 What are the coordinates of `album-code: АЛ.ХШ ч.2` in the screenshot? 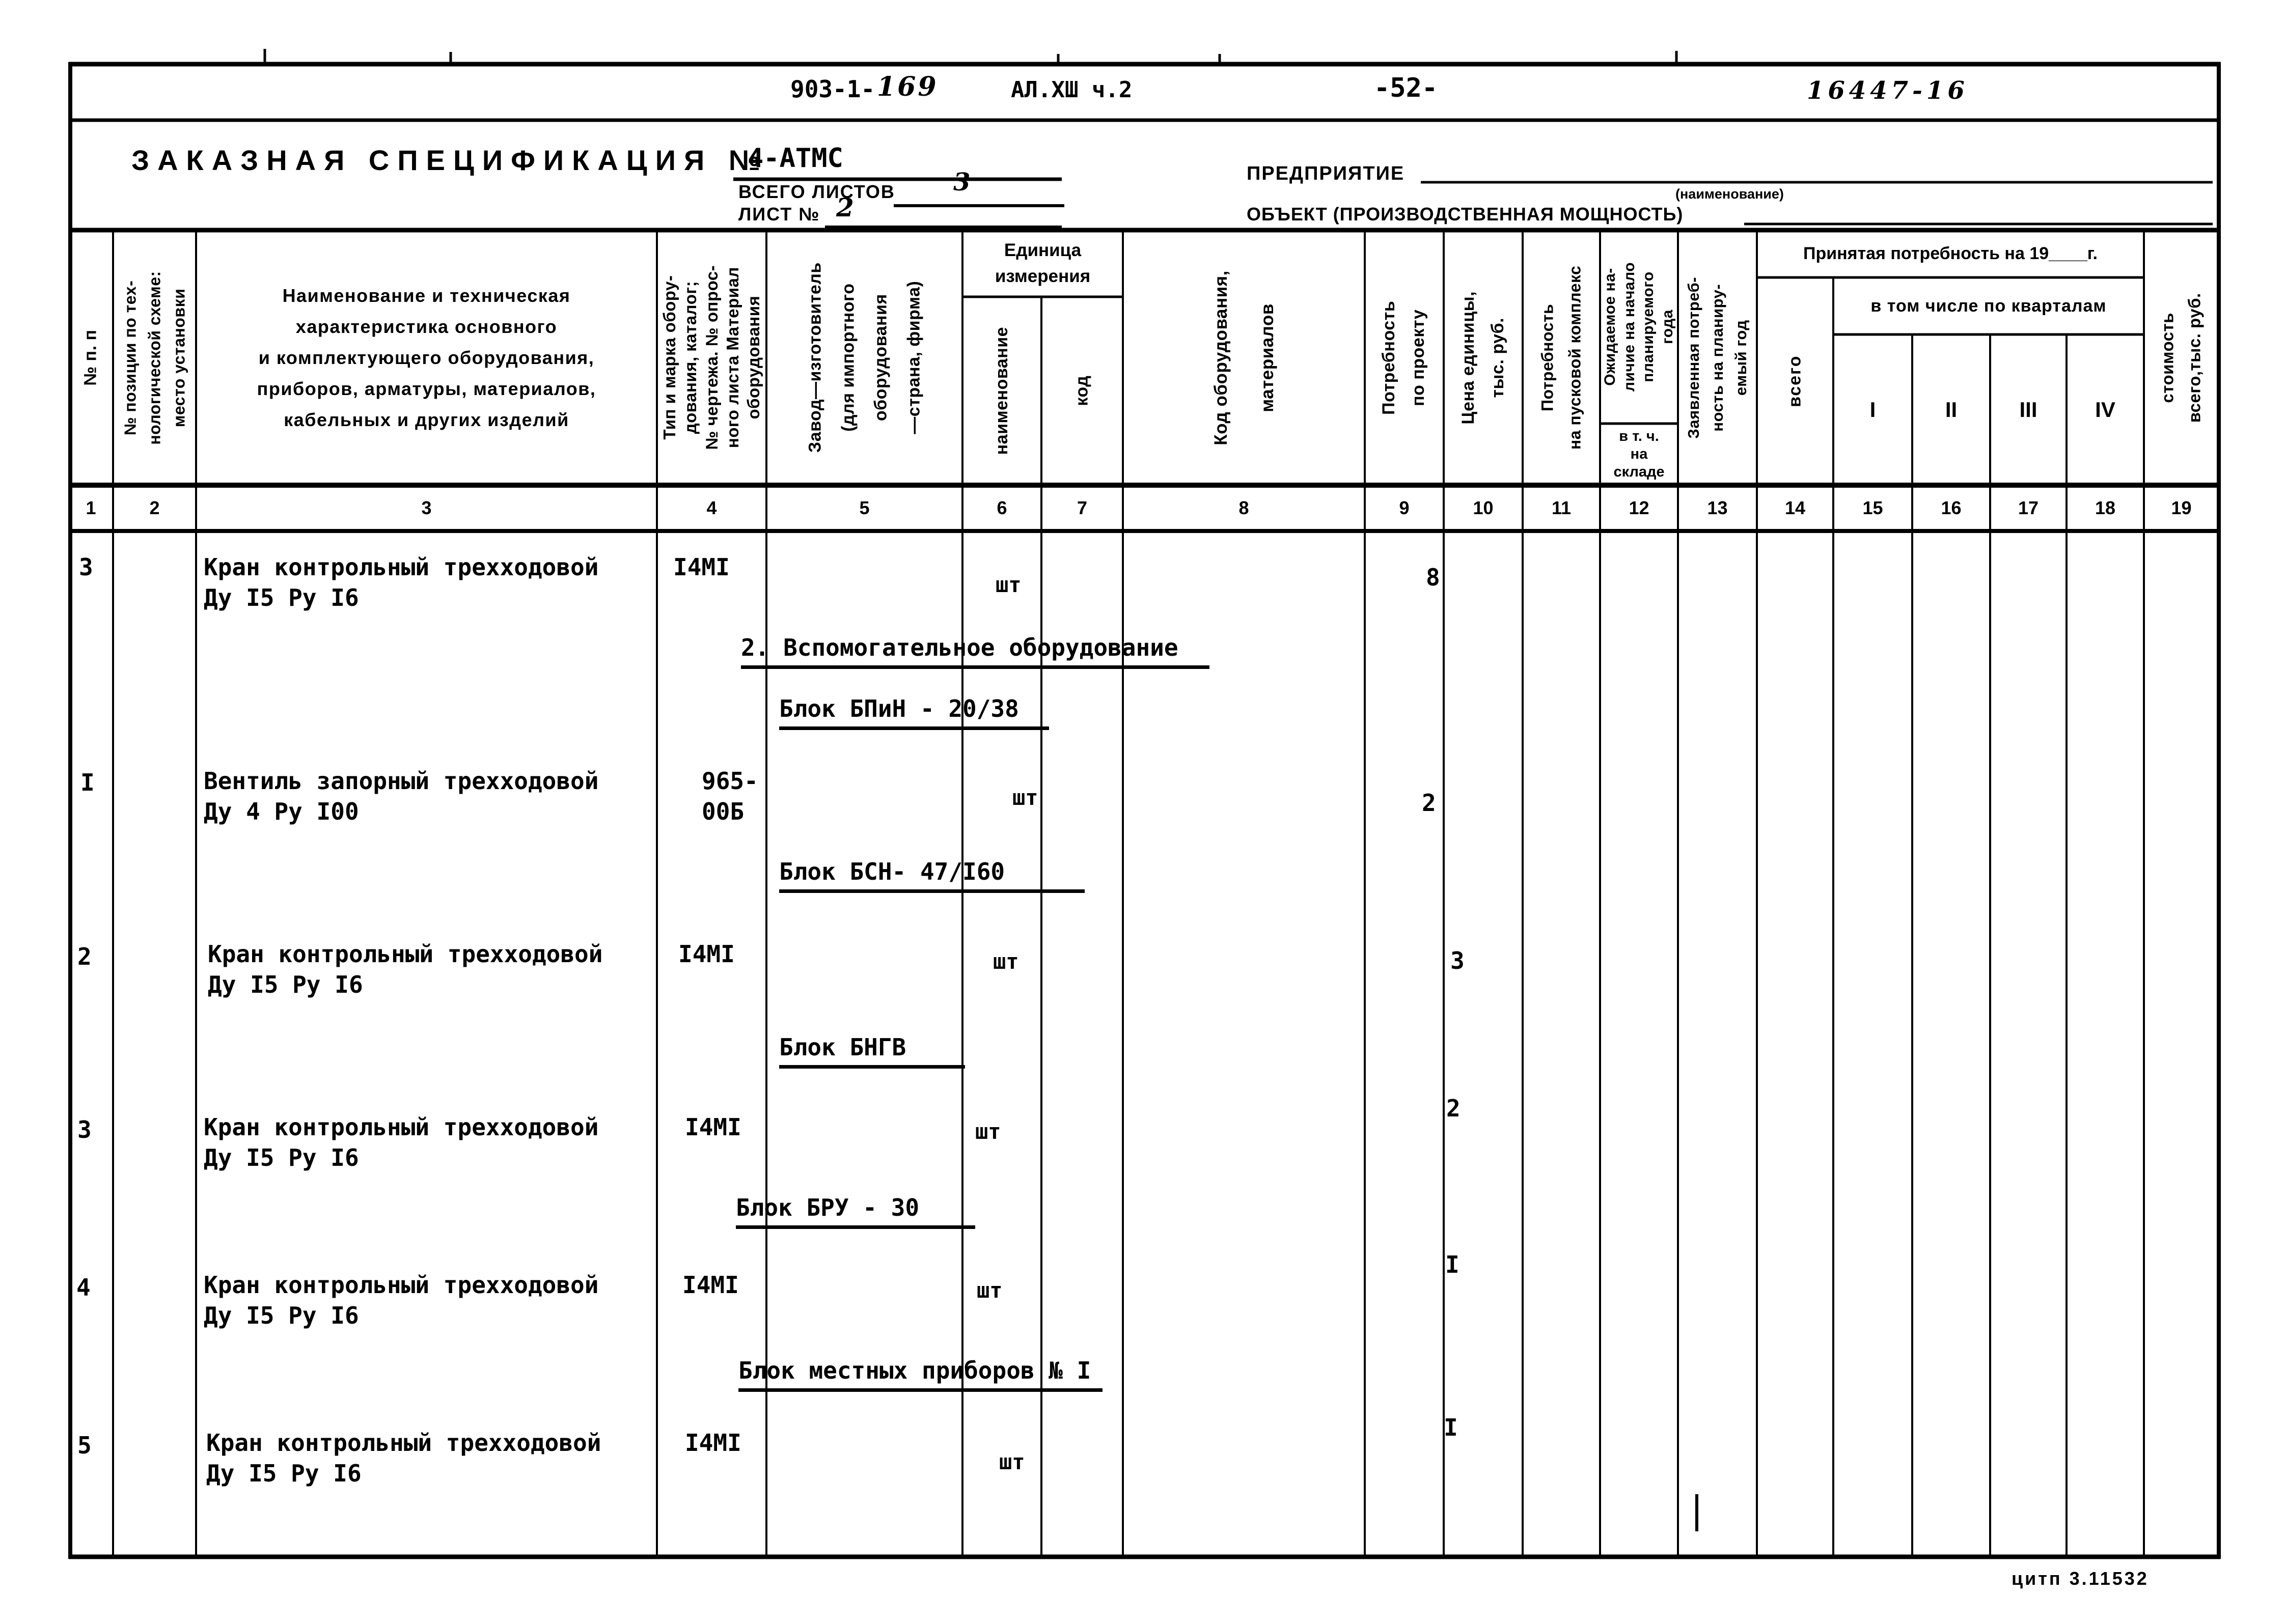 It's located at (1072, 90).